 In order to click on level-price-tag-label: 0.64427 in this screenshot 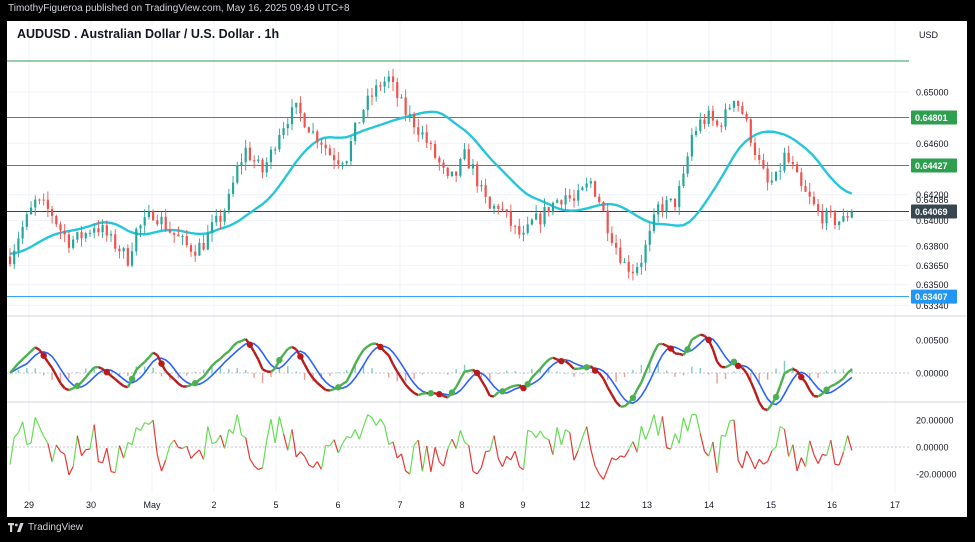, I will do `click(931, 166)`.